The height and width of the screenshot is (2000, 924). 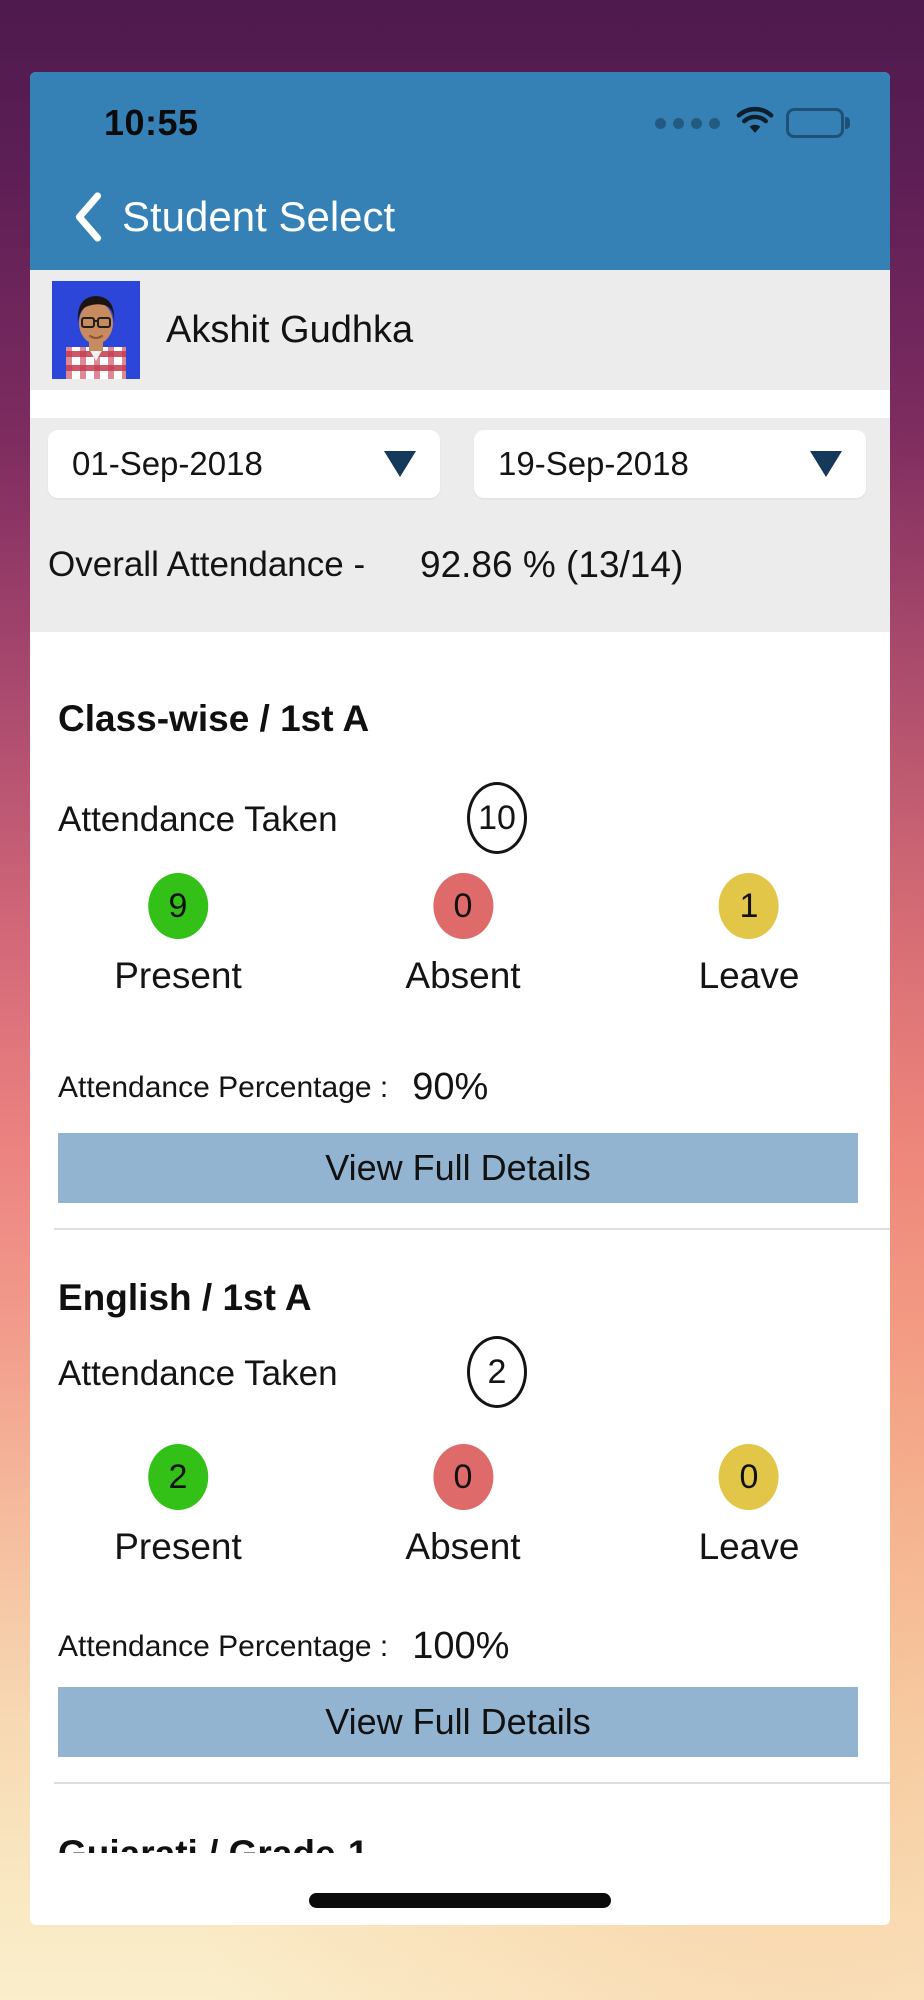 I want to click on leave-count-badge: 1, so click(x=749, y=906).